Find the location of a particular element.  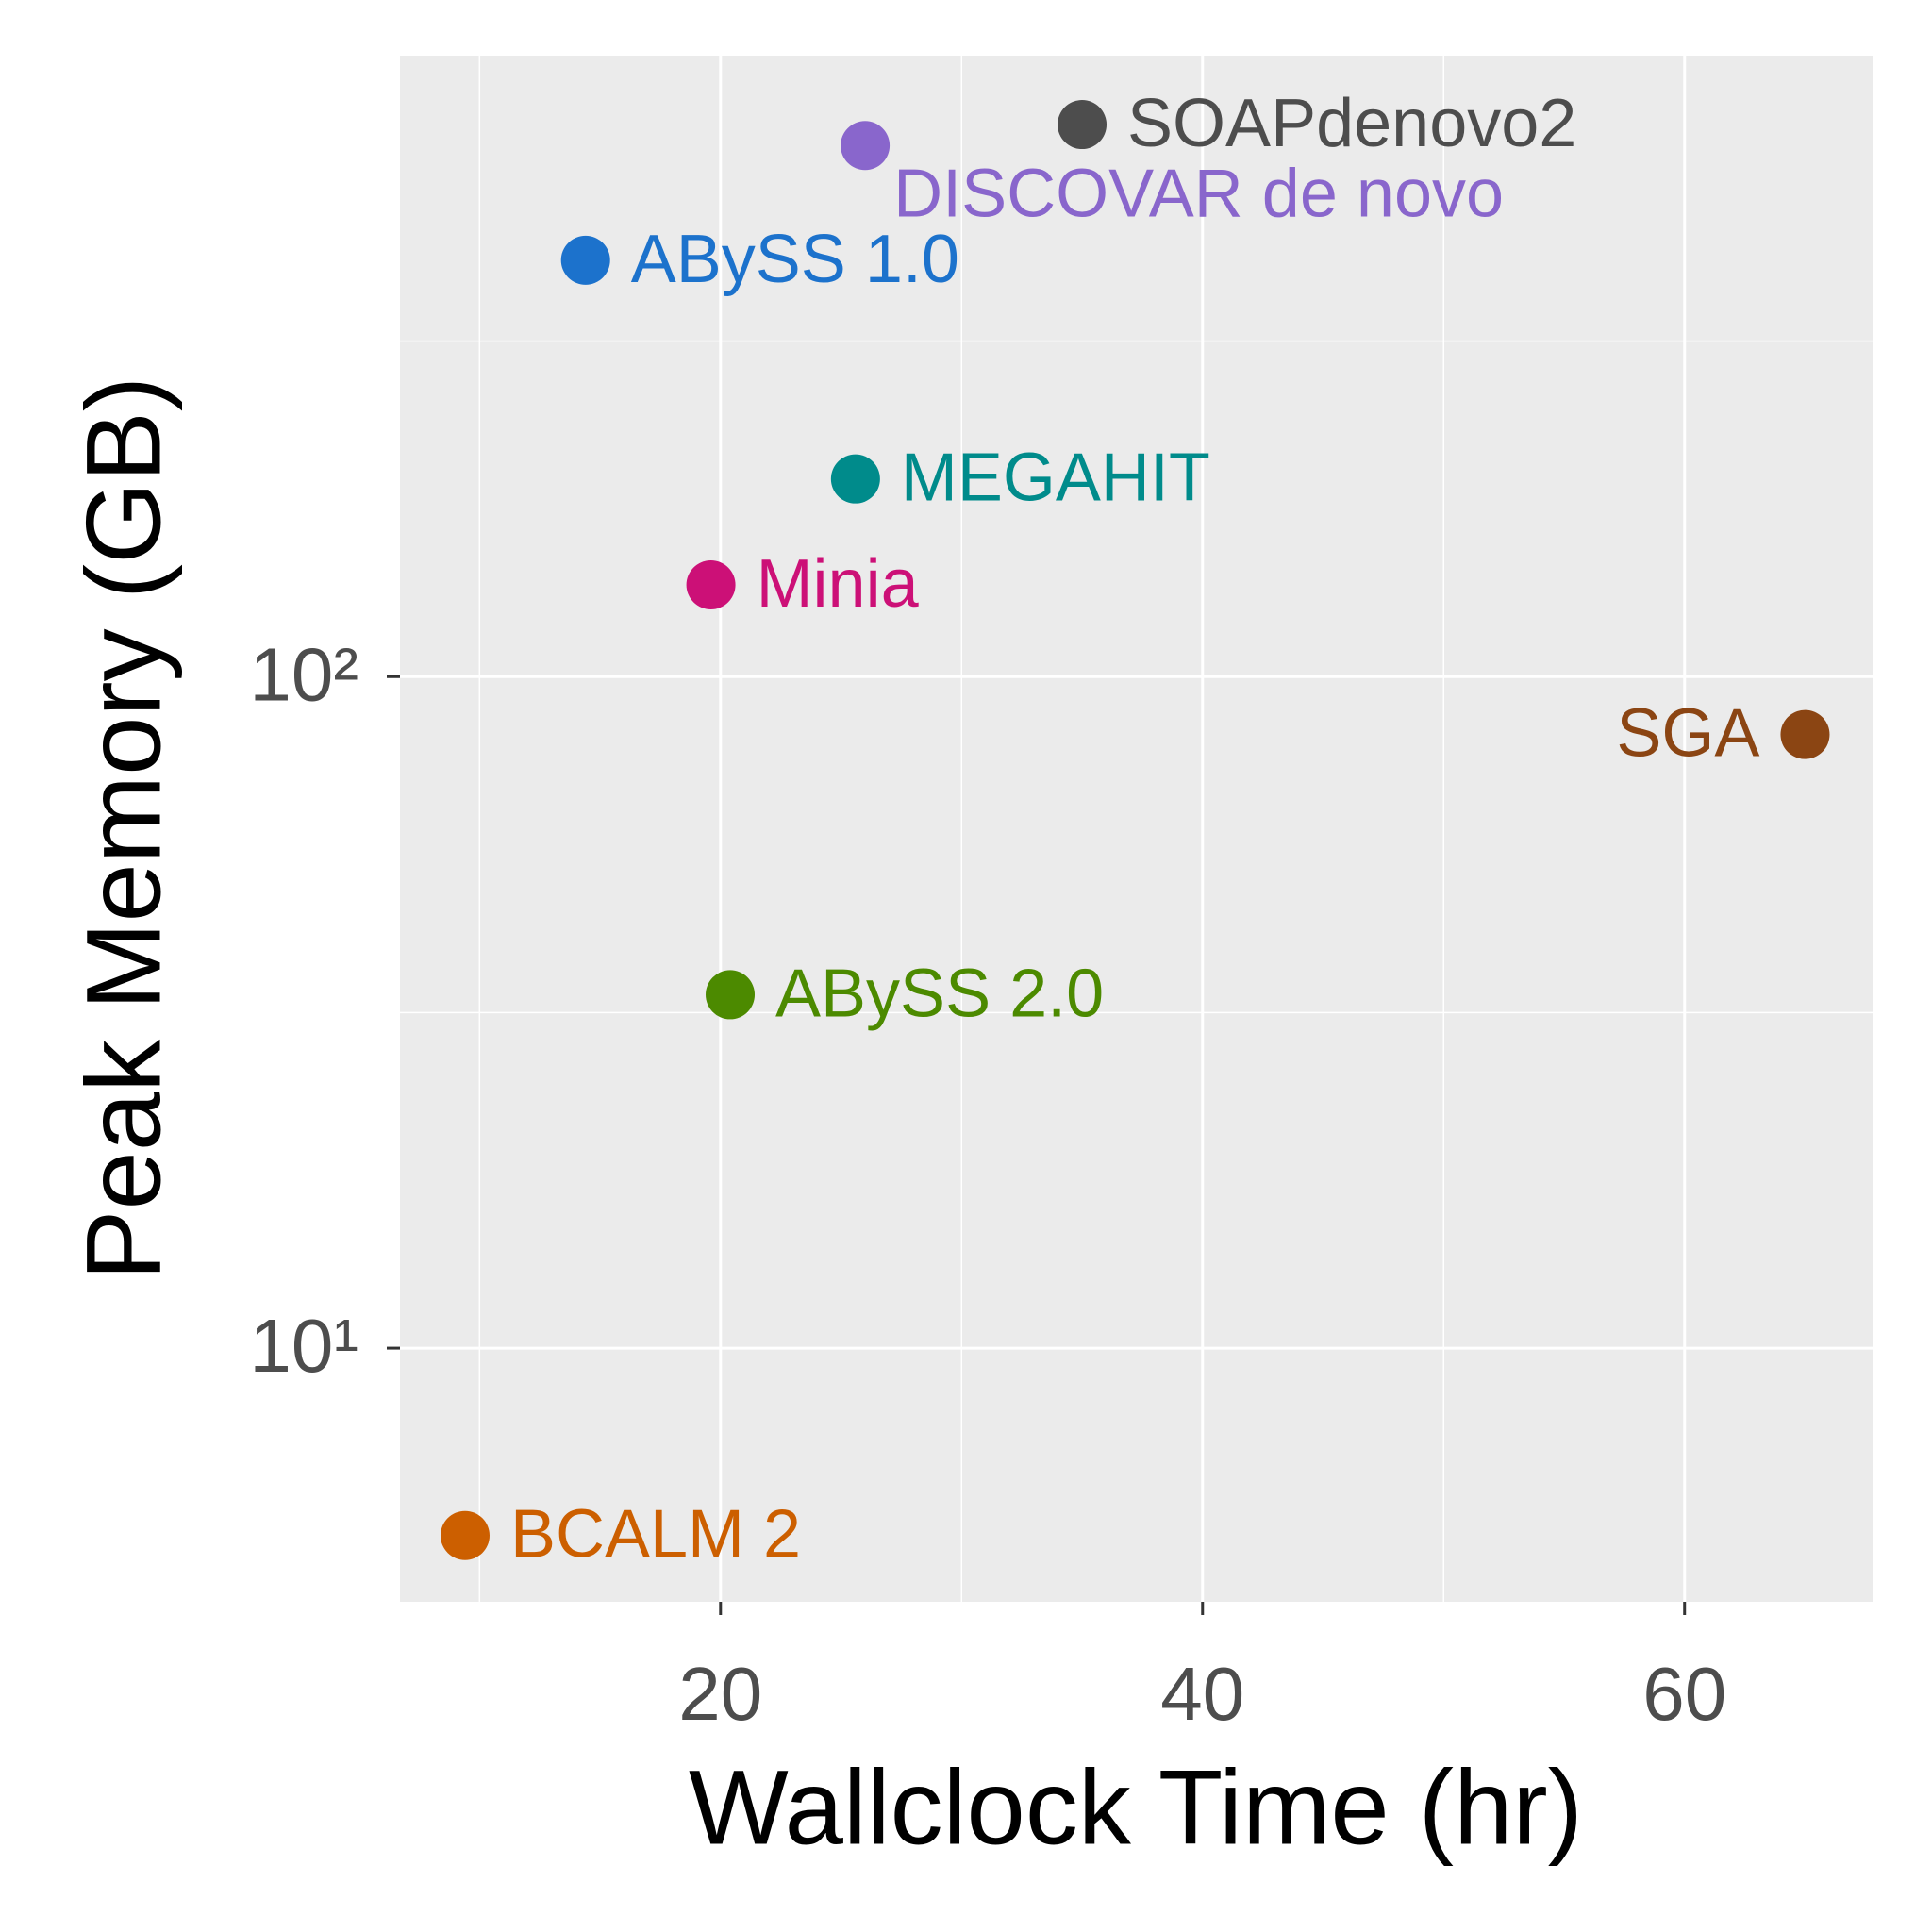

point-label: SOAPdenovo2 is located at coordinates (1351, 123).